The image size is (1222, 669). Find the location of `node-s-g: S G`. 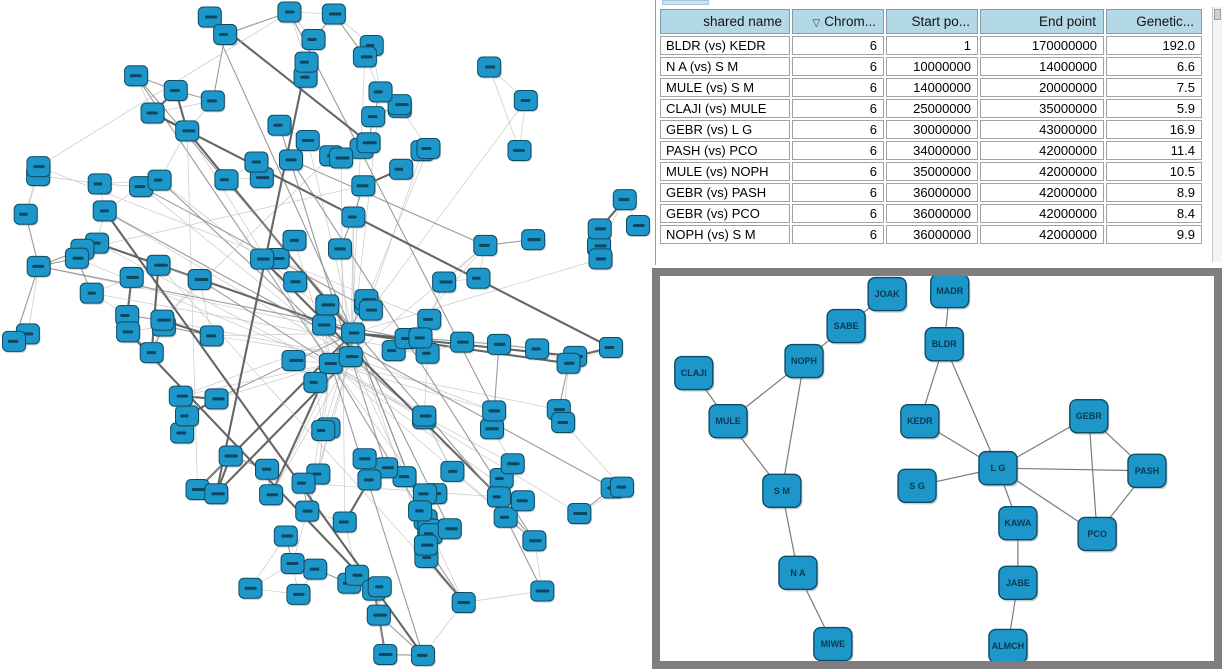

node-s-g: S G is located at coordinates (917, 486).